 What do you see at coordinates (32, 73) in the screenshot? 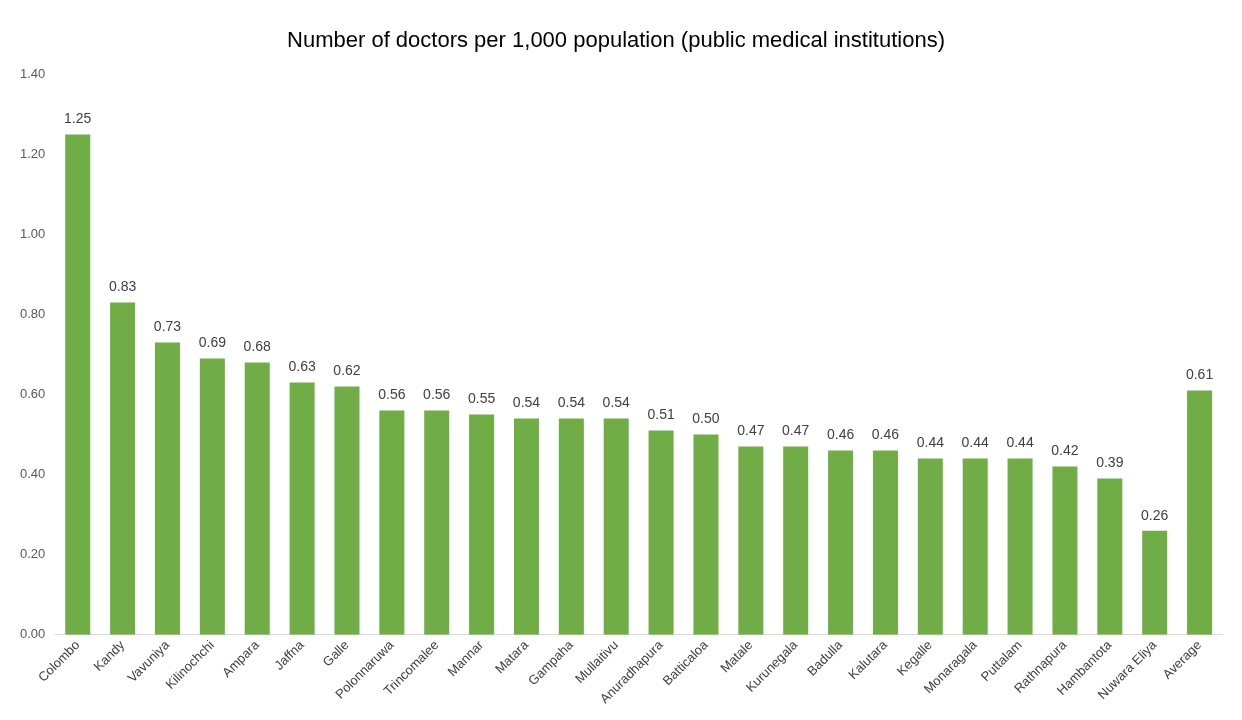
I see `y-tick-label: 1.40` at bounding box center [32, 73].